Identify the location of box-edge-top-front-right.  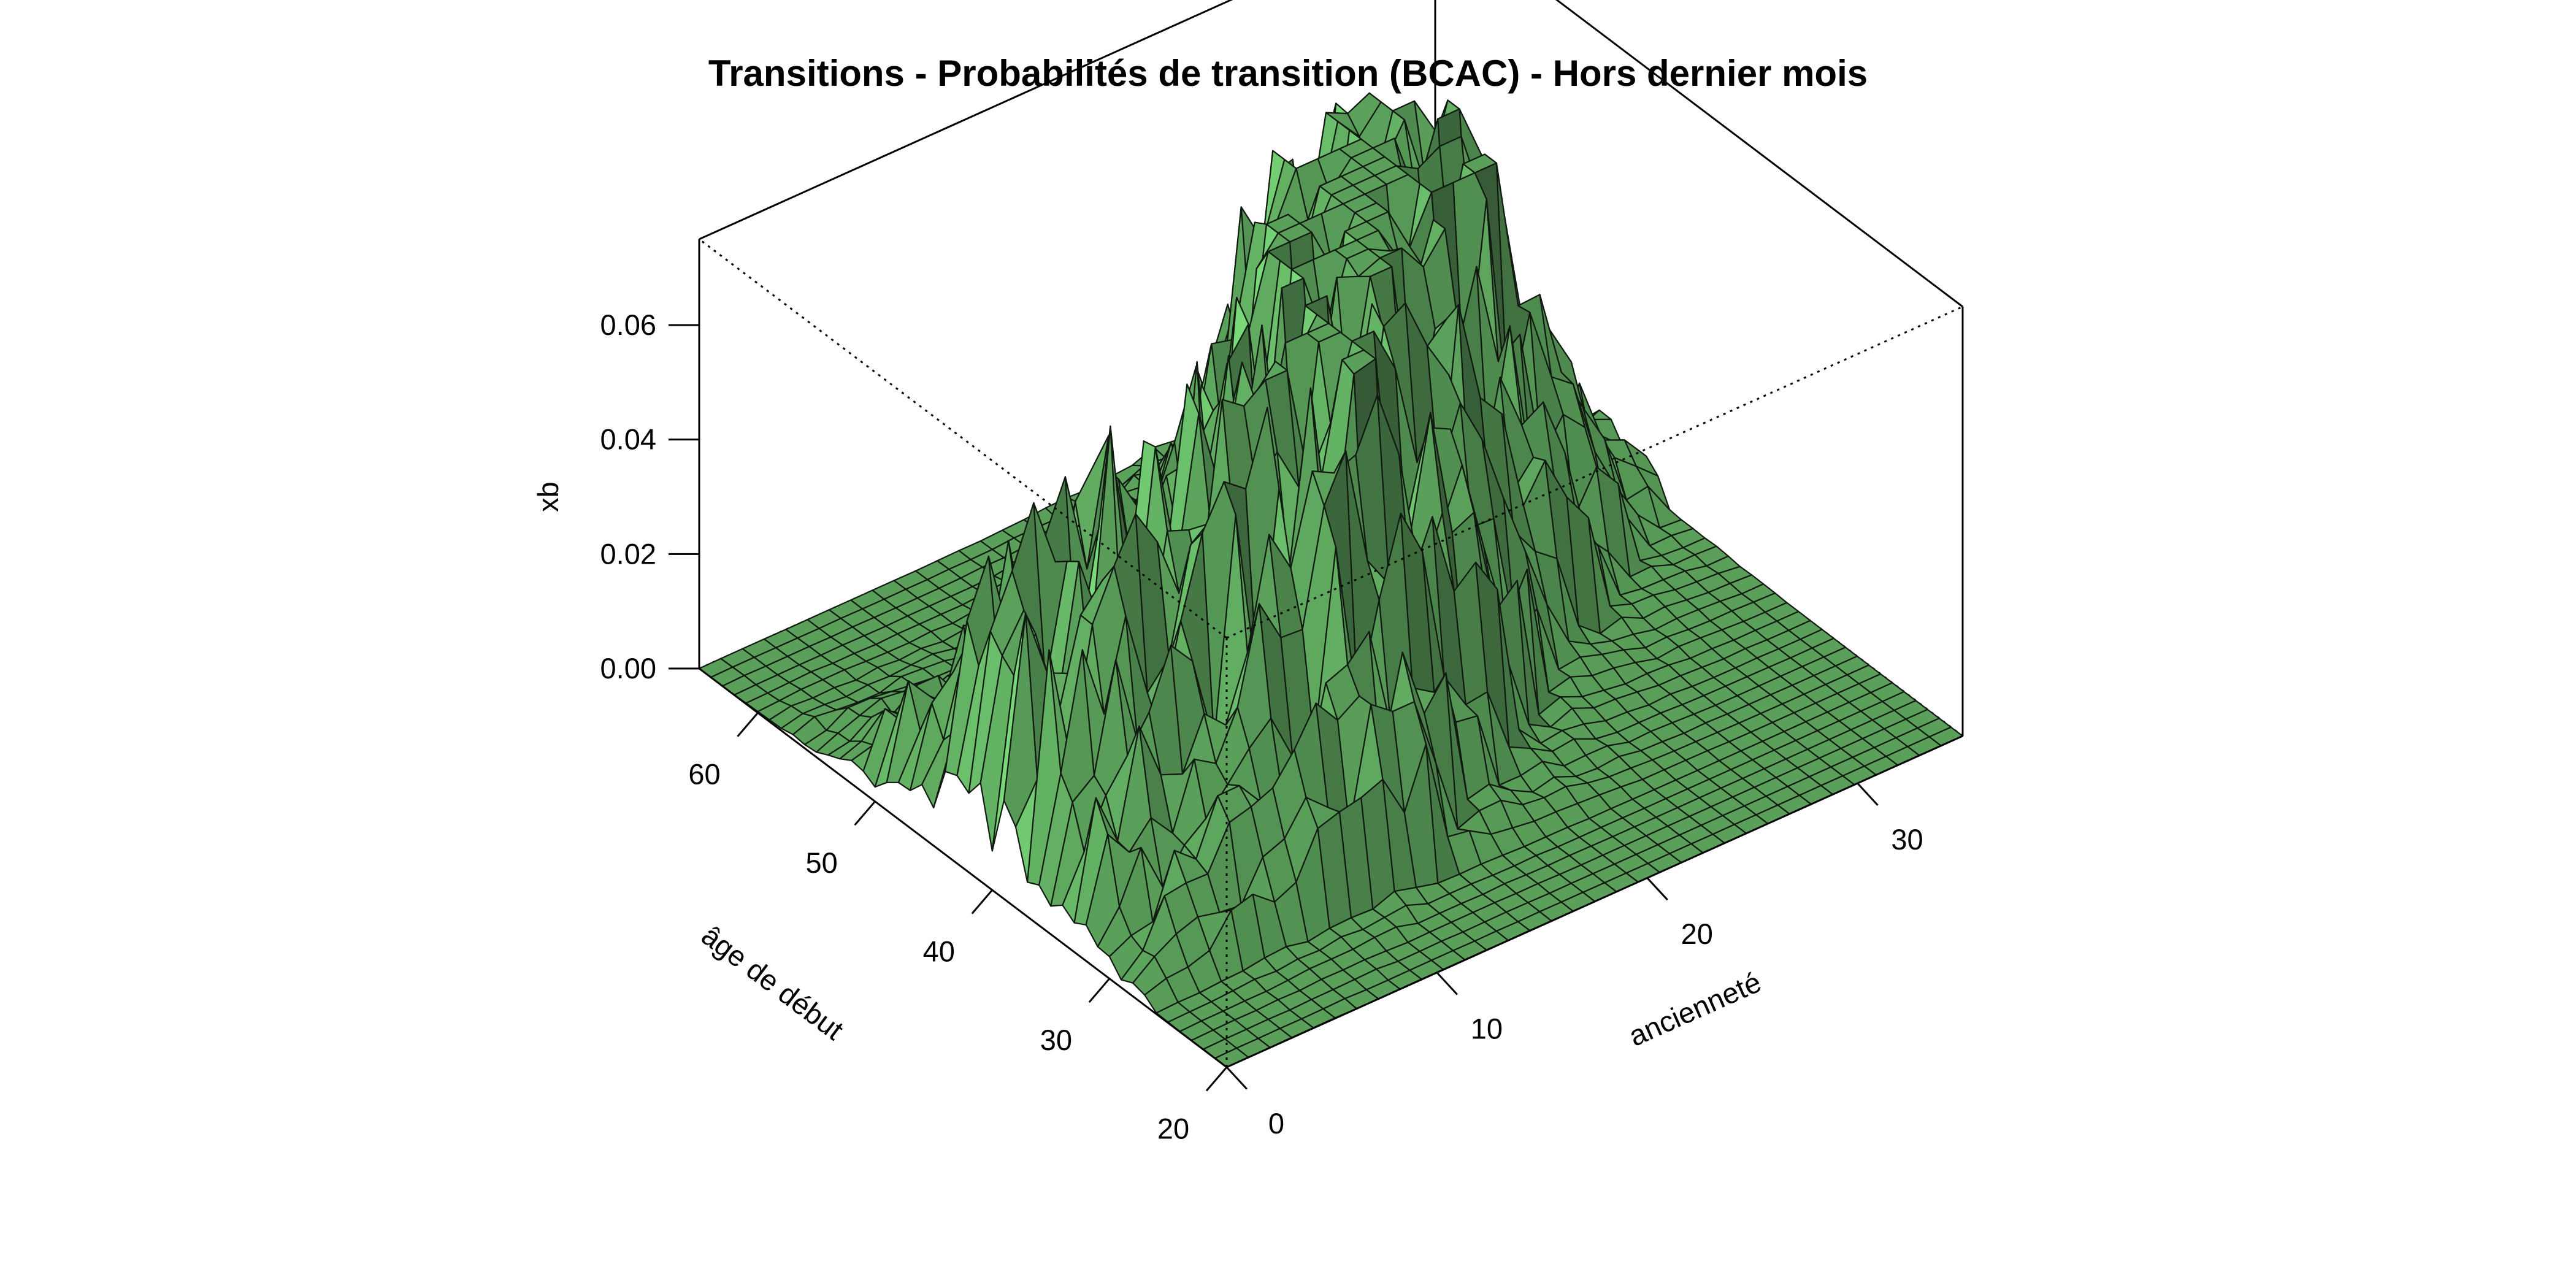
(1594, 472).